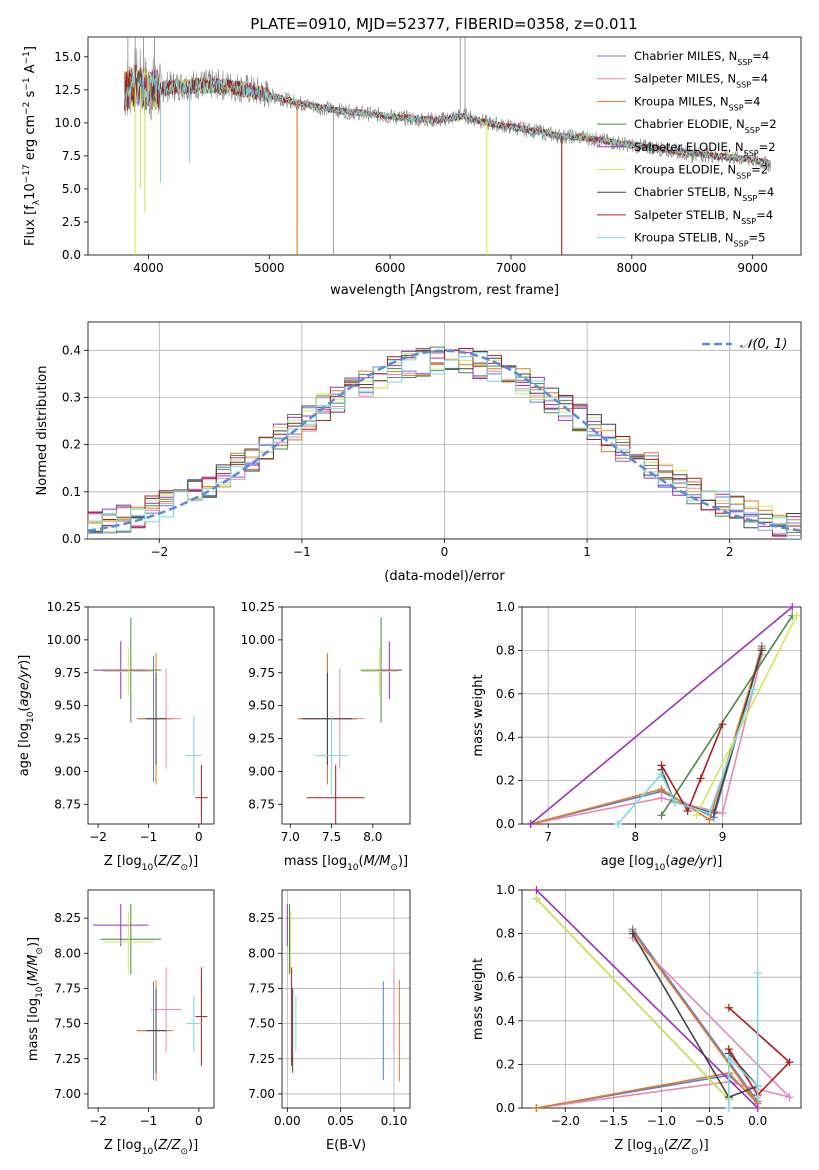  I want to click on y-tick-label: 0.1, so click(71, 492).